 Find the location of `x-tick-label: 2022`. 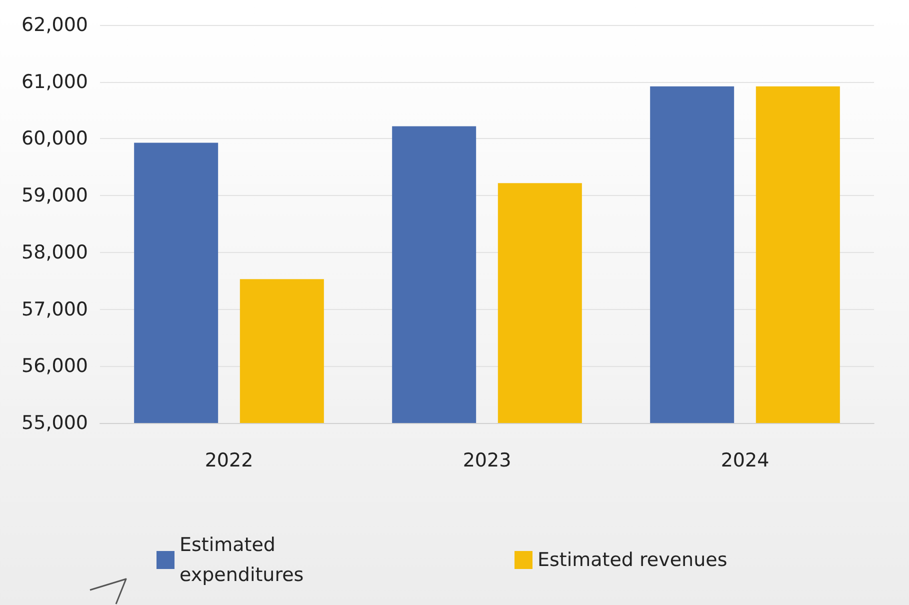

x-tick-label: 2022 is located at coordinates (229, 461).